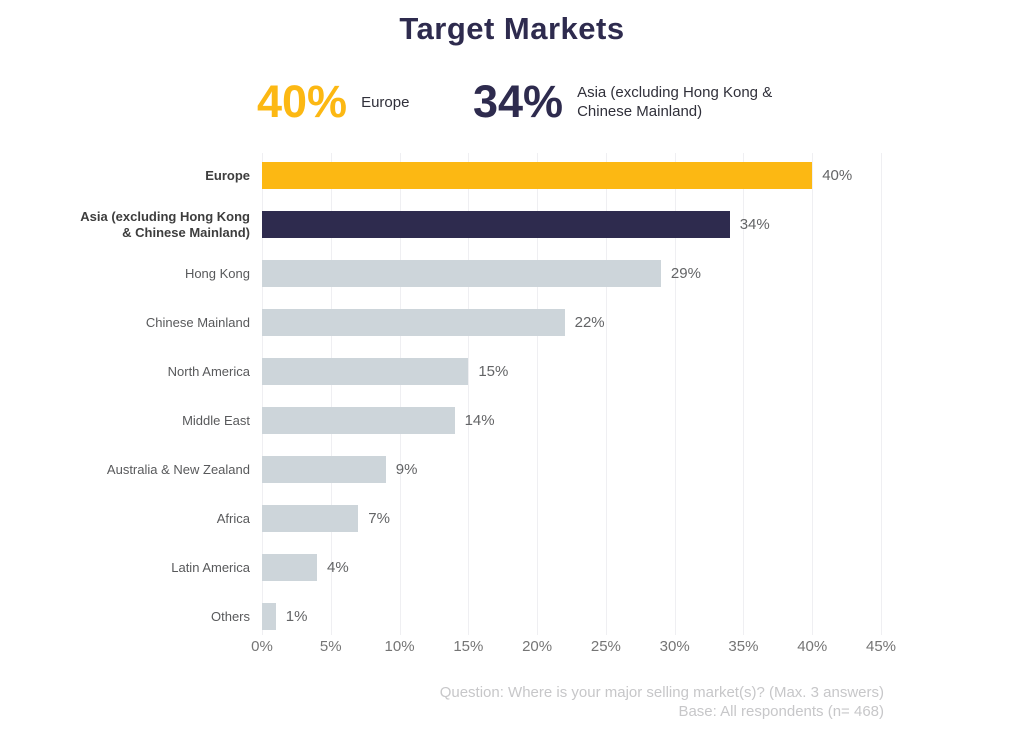 The image size is (1024, 736). Describe the element at coordinates (512, 28) in the screenshot. I see `page-title: Target Markets` at that location.